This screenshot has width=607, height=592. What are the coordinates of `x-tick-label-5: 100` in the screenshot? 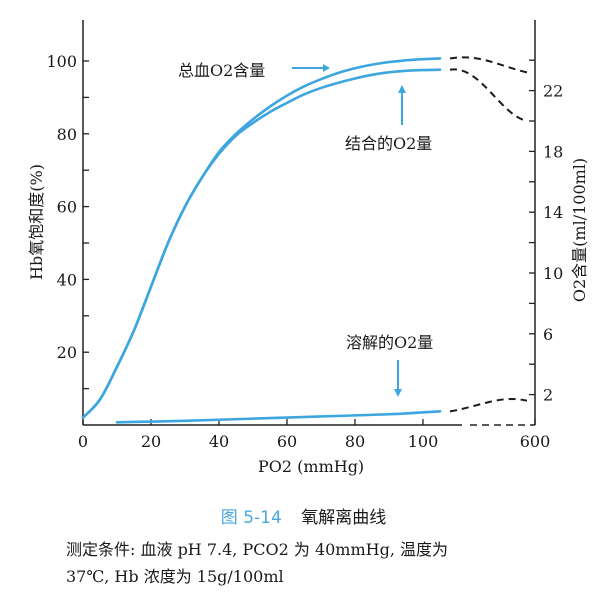 It's located at (423, 441).